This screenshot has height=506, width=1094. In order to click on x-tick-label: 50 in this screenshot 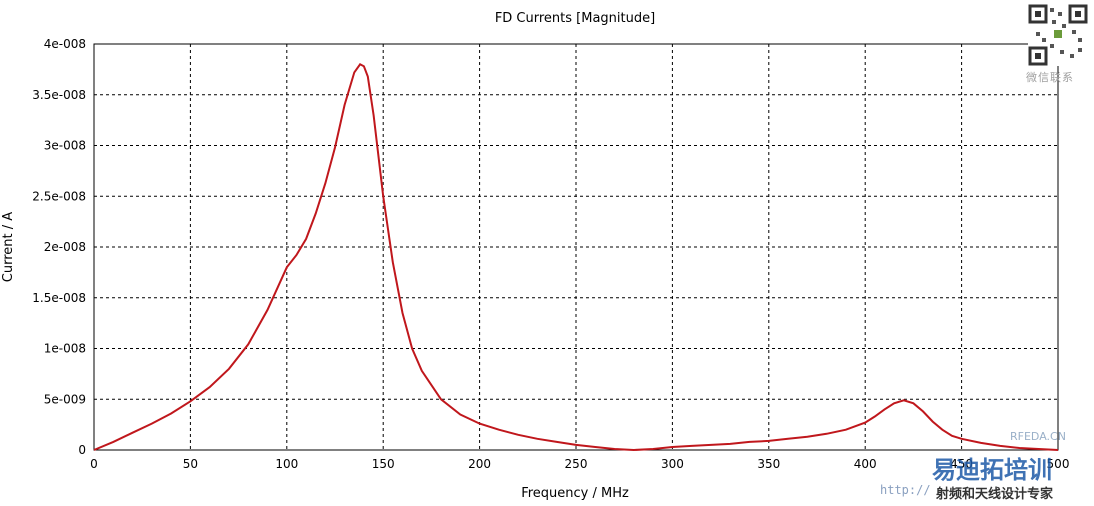, I will do `click(190, 464)`.